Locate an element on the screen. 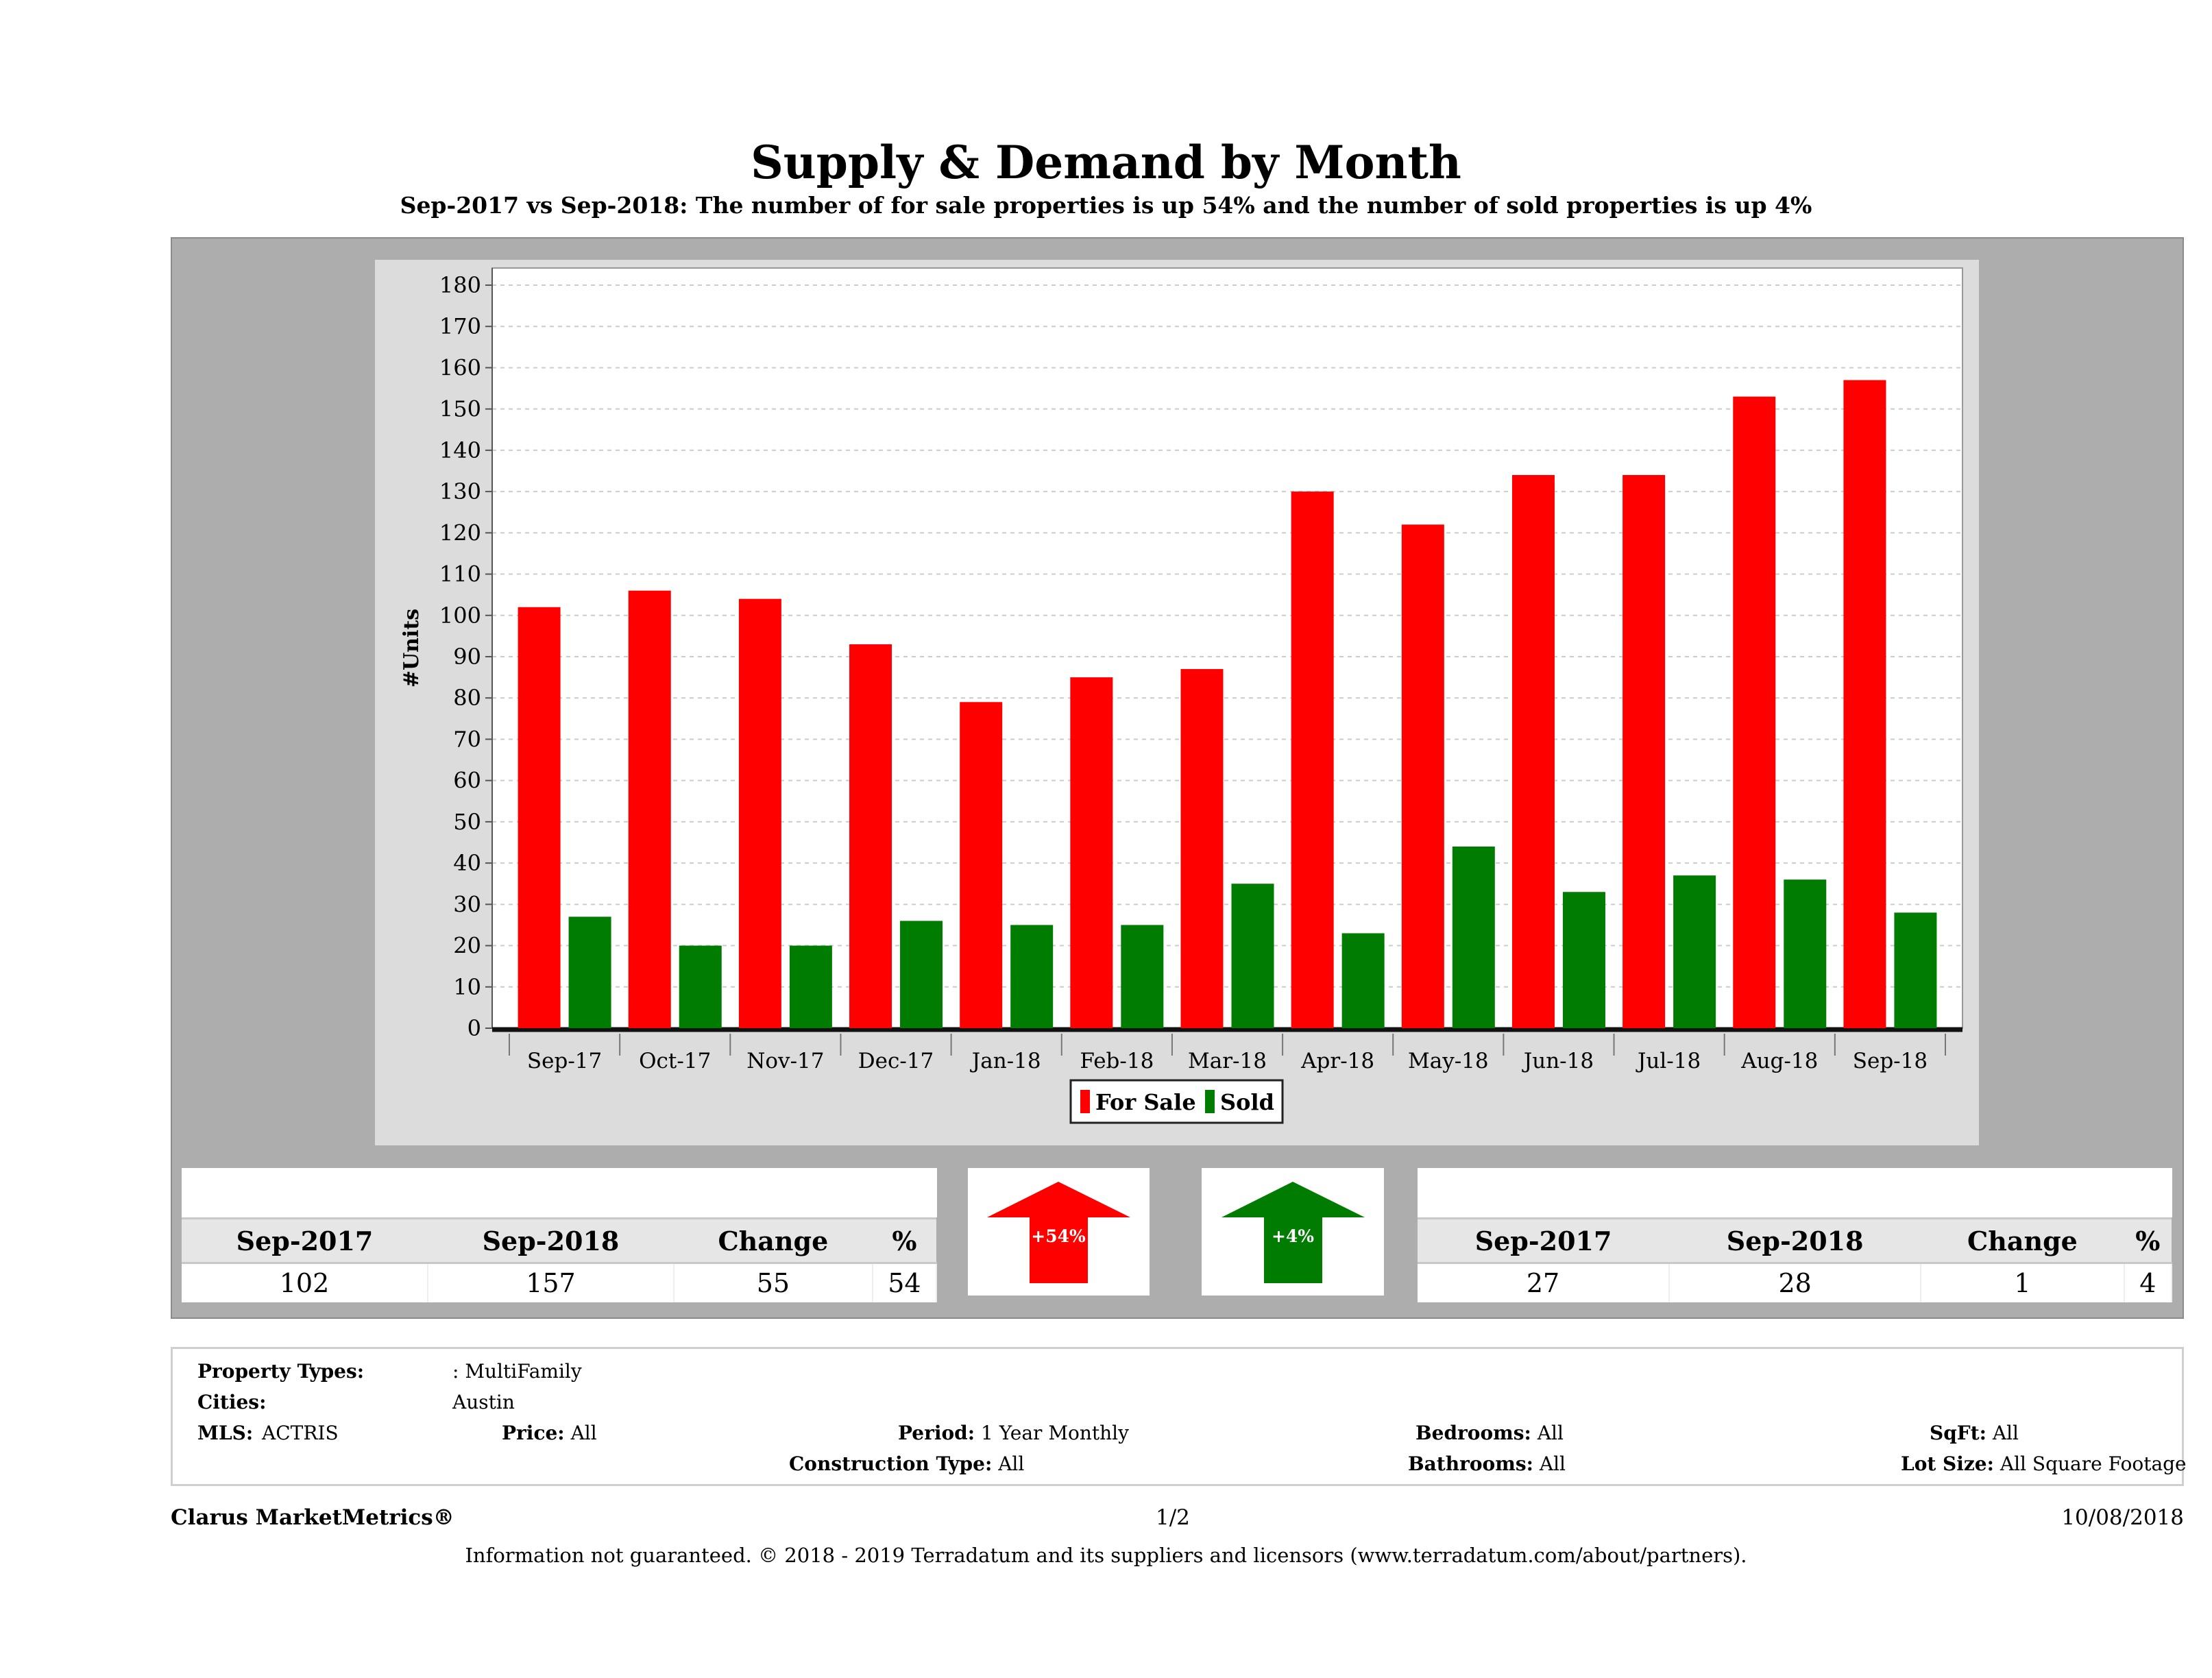 Image resolution: width=2212 pixels, height=1678 pixels. y-tick-label: 90 is located at coordinates (467, 657).